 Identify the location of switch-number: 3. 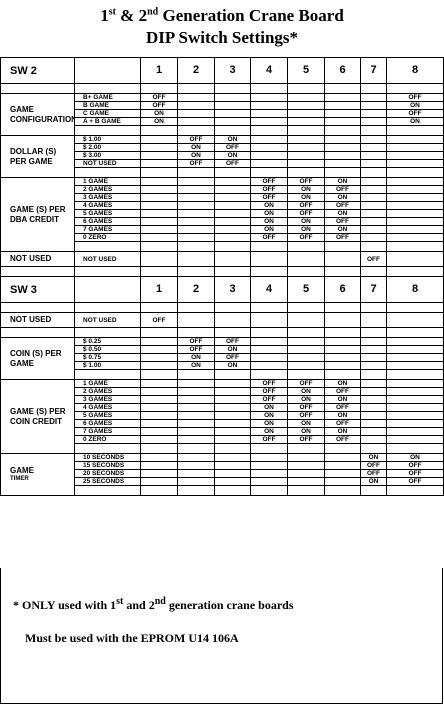
(232, 70).